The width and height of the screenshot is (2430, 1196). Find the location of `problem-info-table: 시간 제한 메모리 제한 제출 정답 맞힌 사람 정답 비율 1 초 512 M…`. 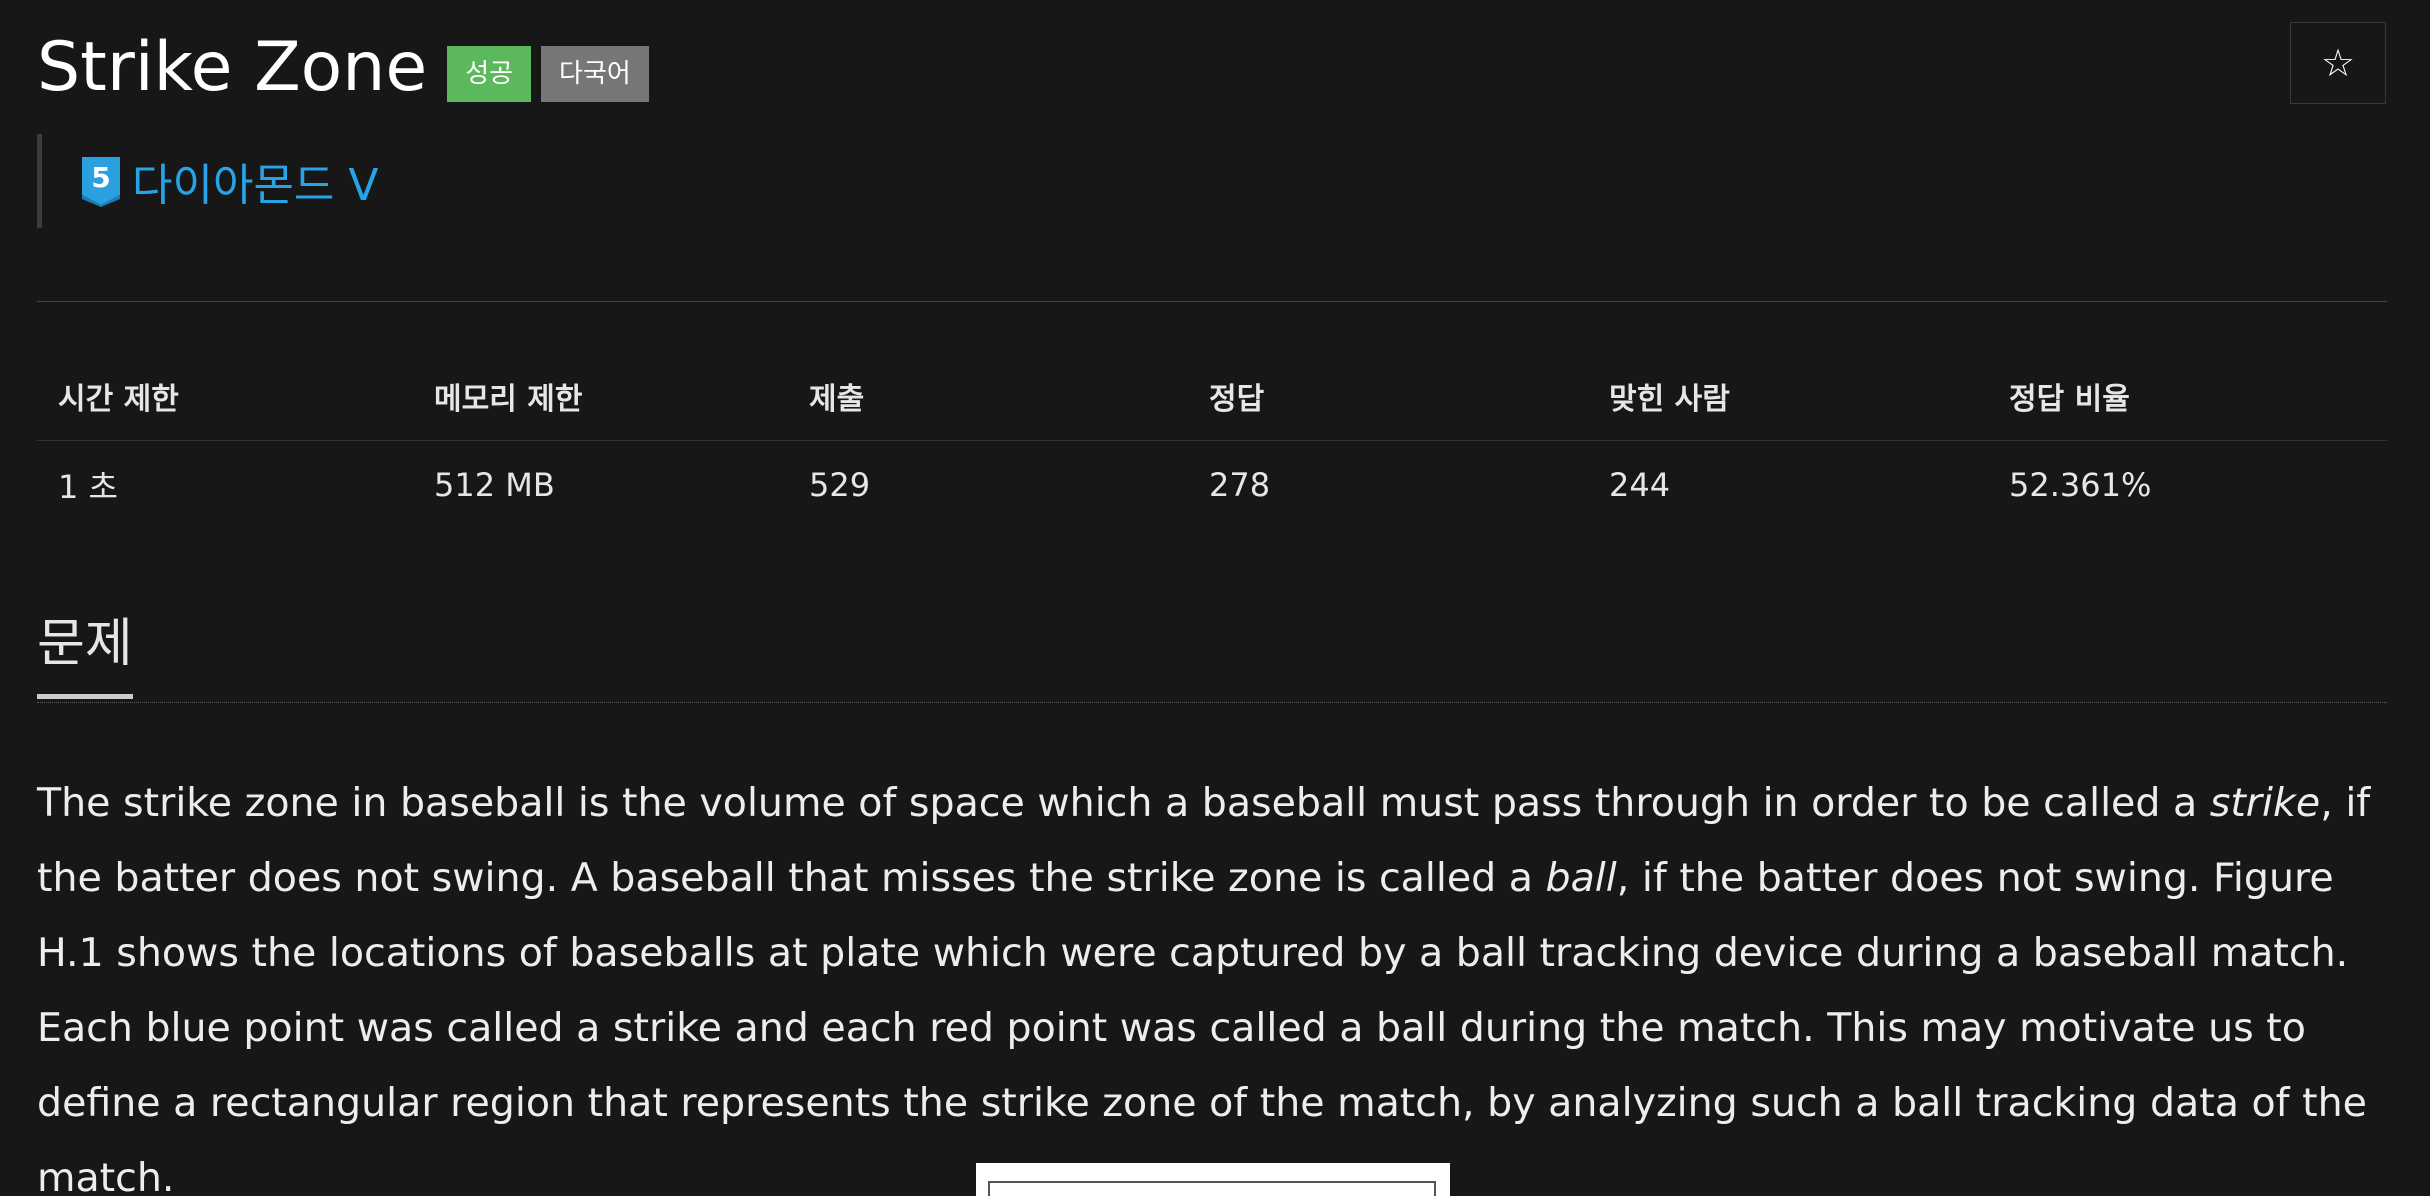

problem-info-table: 시간 제한 메모리 제한 제출 정답 맞힌 사람 정답 비율 1 초 512 M… is located at coordinates (1212, 440).